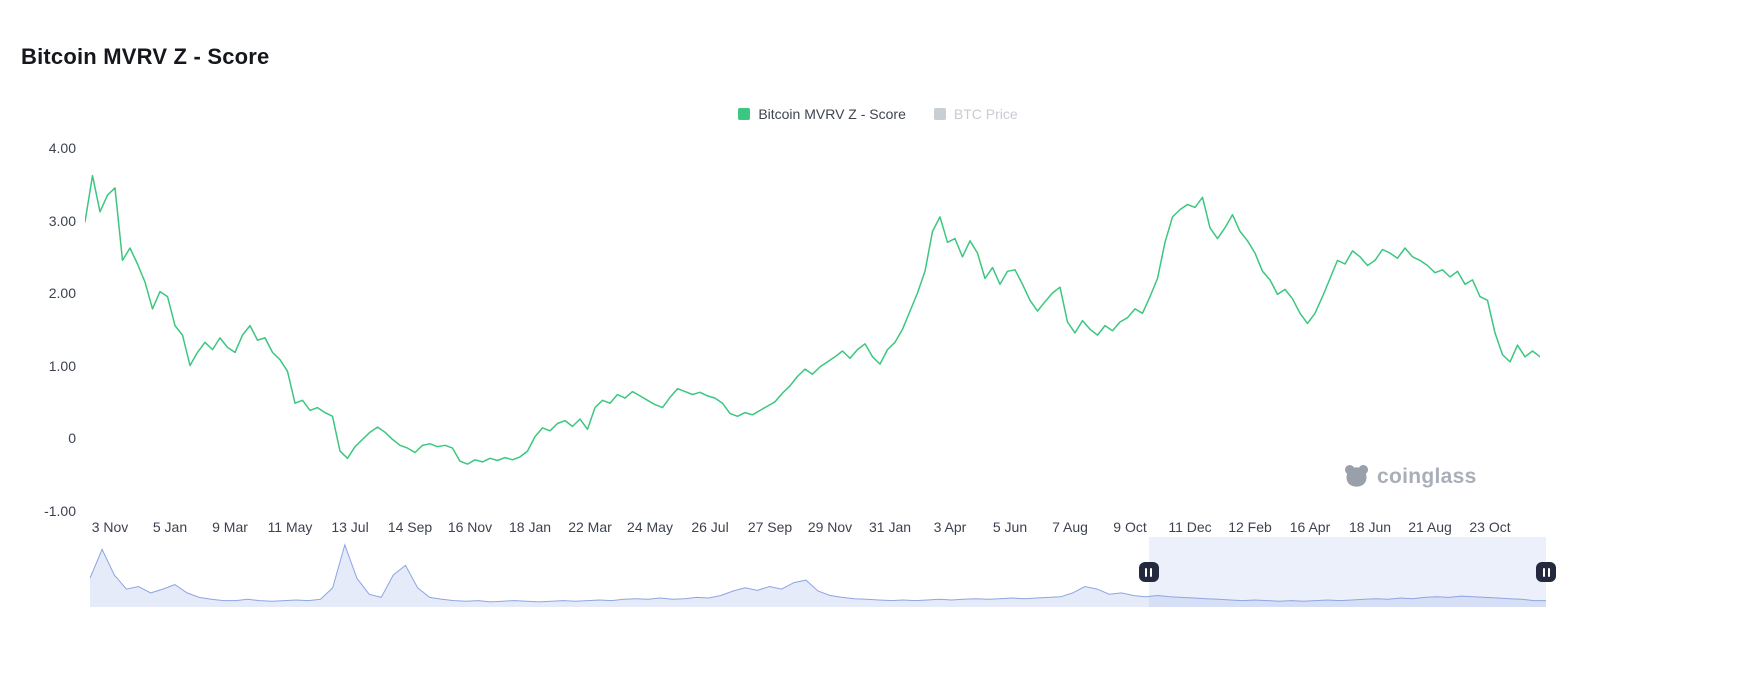 Image resolution: width=1756 pixels, height=694 pixels. Describe the element at coordinates (62, 293) in the screenshot. I see `y-tick-label: 2.00` at that location.